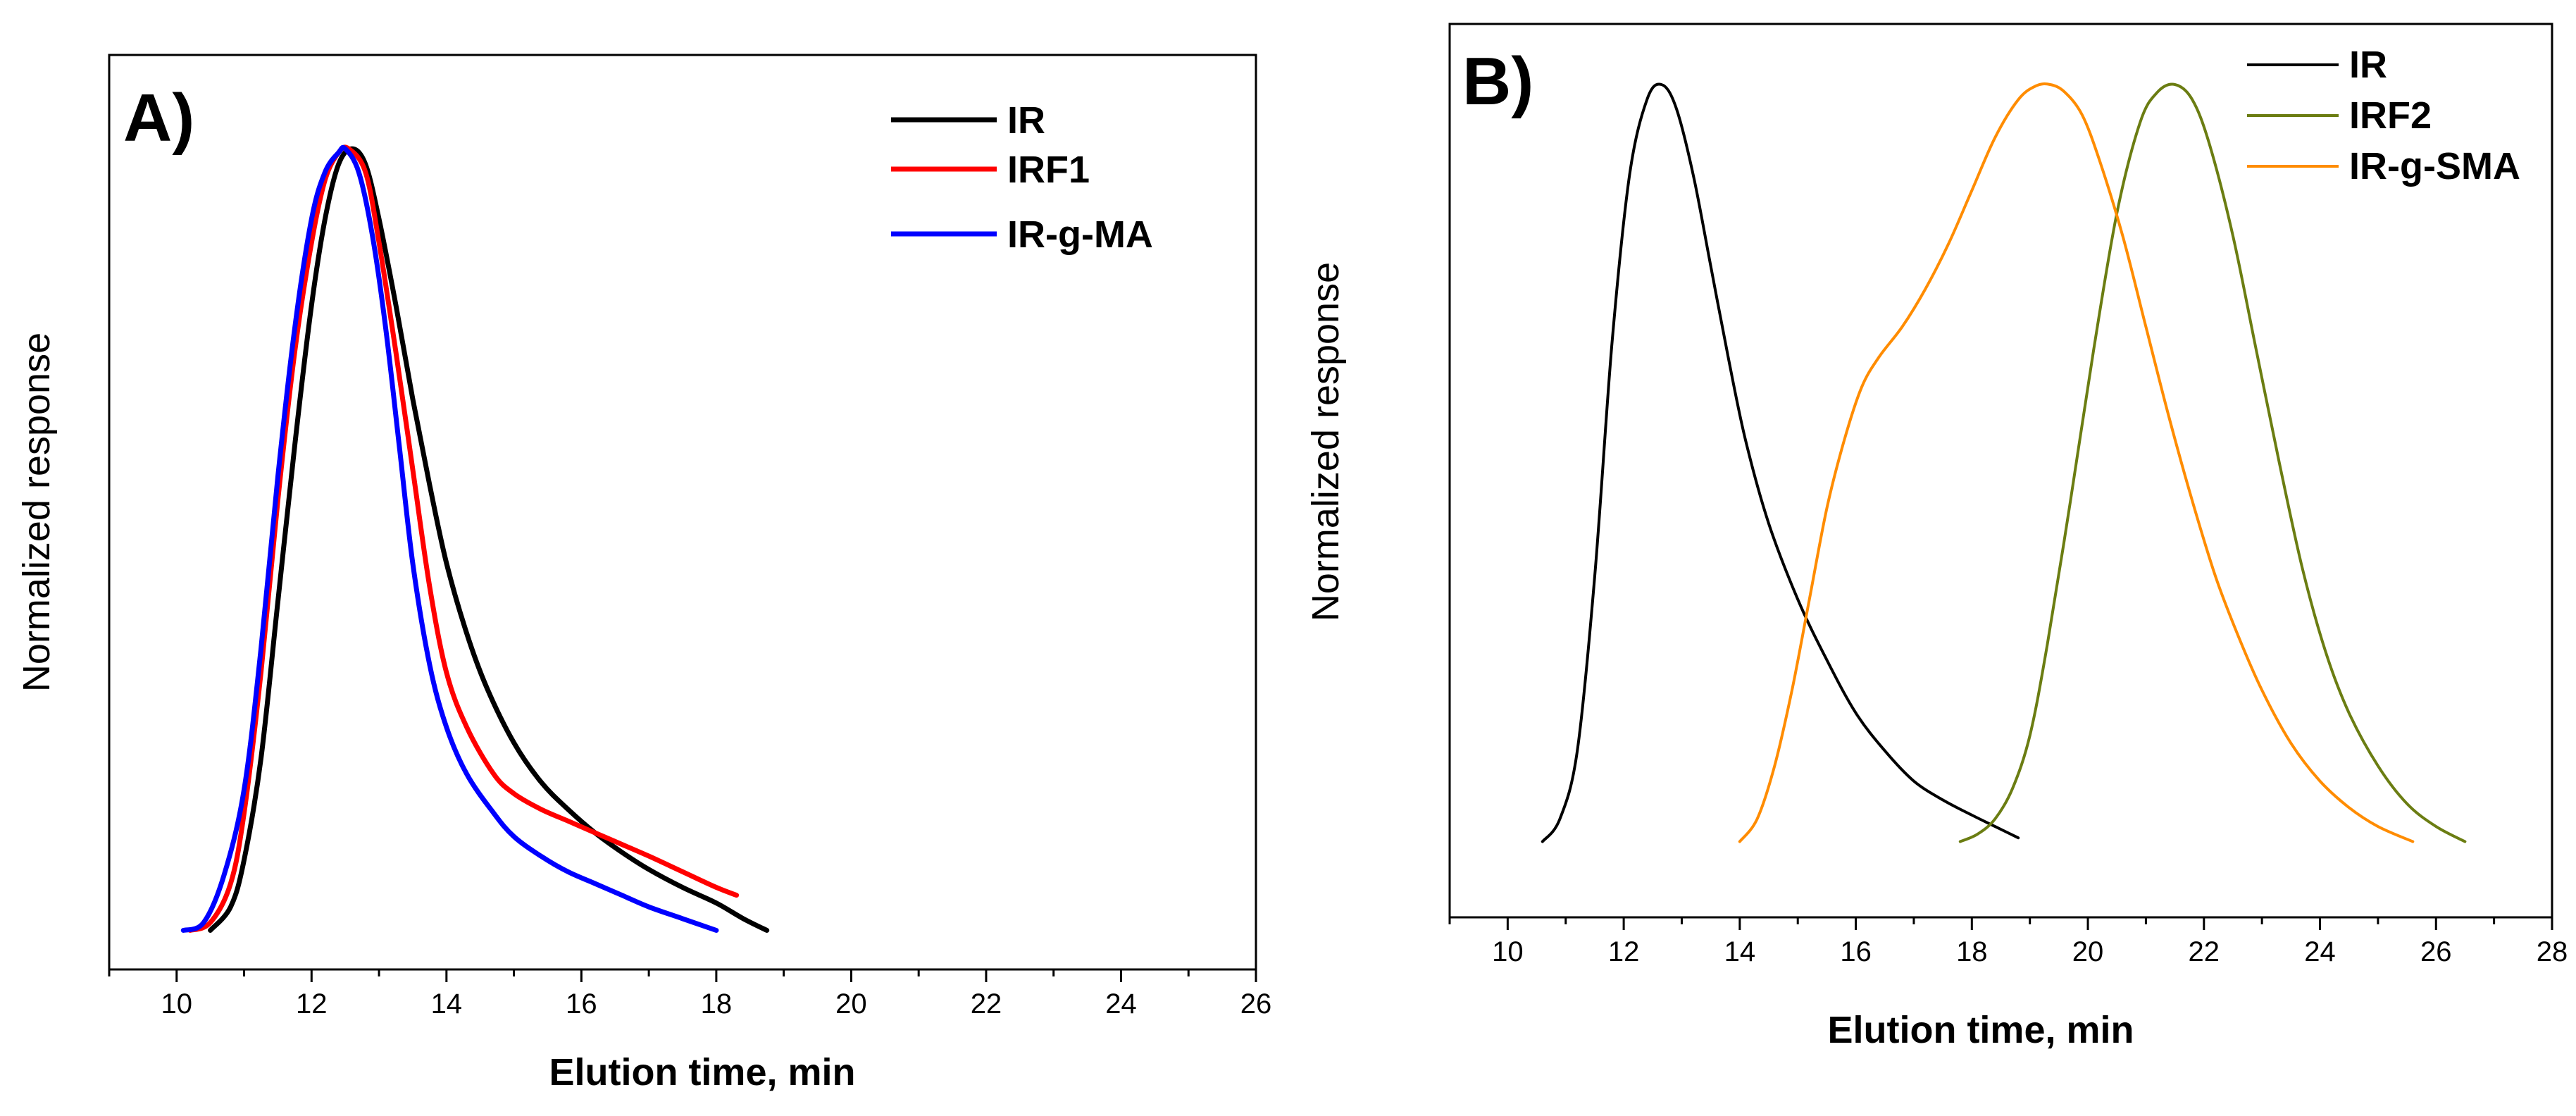  Describe the element at coordinates (702, 1072) in the screenshot. I see `panel-a-x-axis-label: Elution time, min` at that location.